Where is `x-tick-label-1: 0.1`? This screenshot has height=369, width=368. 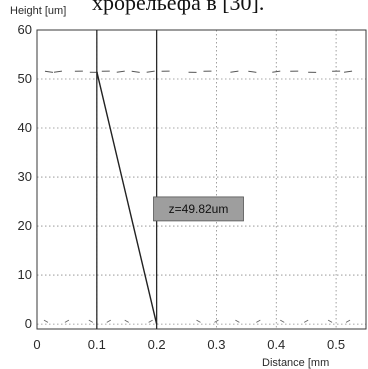
x-tick-label-1: 0.1 is located at coordinates (97, 344).